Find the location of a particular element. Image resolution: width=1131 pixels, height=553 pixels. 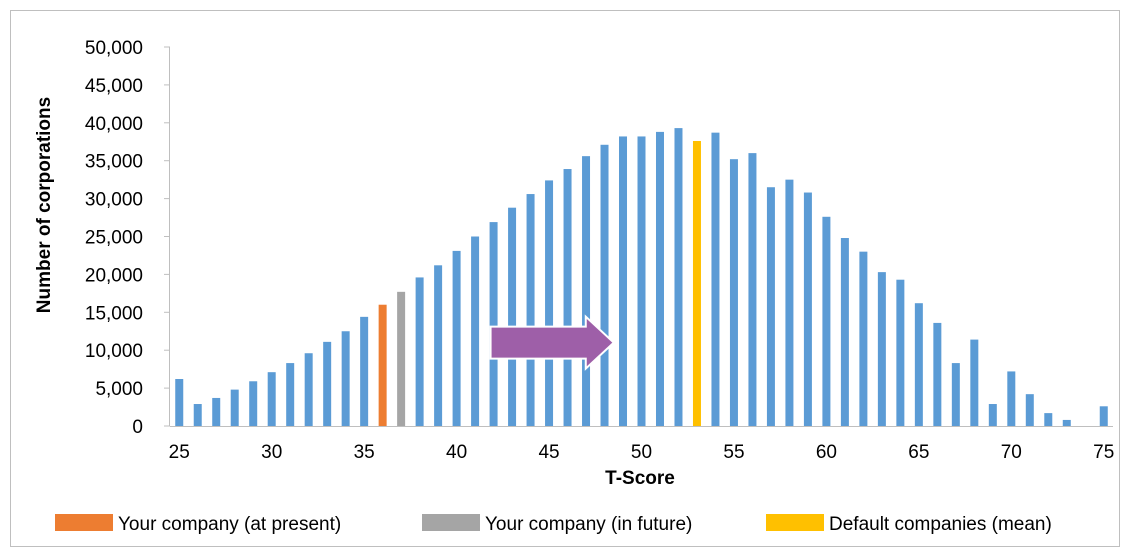

legend-label-present: Your company (at present) is located at coordinates (229, 524).